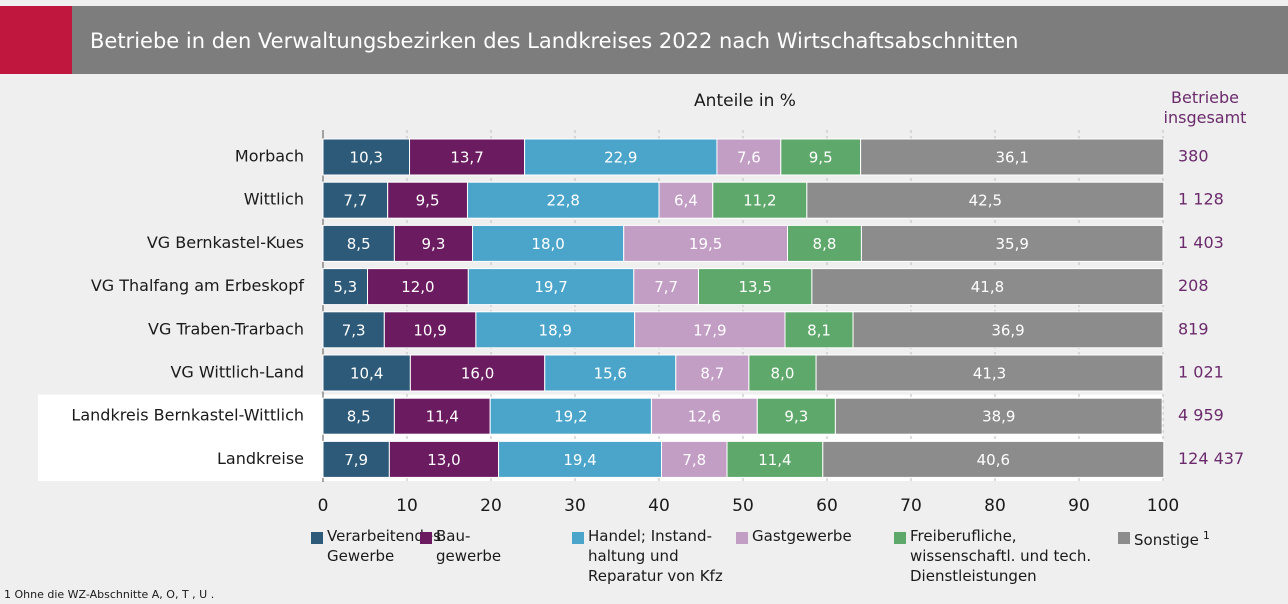 The height and width of the screenshot is (604, 1288). What do you see at coordinates (995, 506) in the screenshot?
I see `x-tick-label: 80` at bounding box center [995, 506].